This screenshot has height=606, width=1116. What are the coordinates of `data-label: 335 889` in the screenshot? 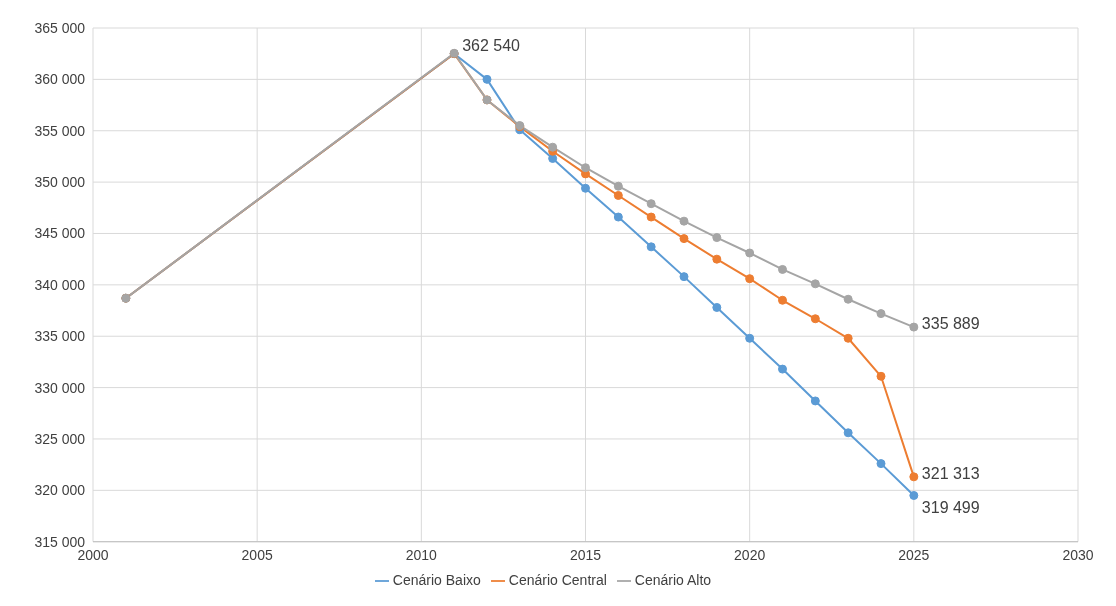 It's located at (950, 324).